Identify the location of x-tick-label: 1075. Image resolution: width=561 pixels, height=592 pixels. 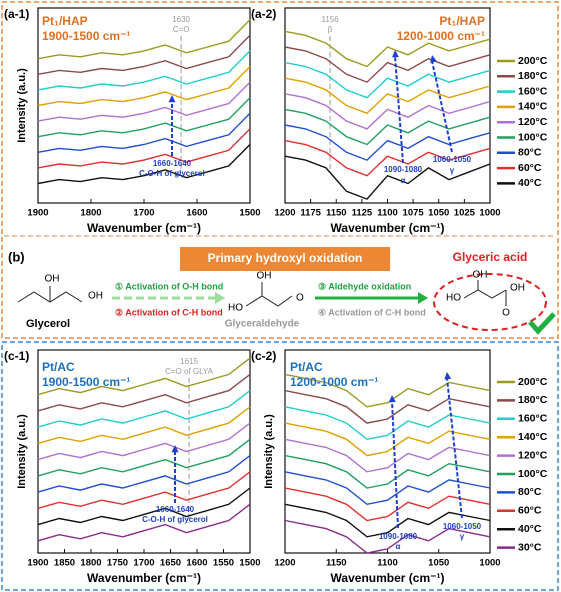
(414, 213).